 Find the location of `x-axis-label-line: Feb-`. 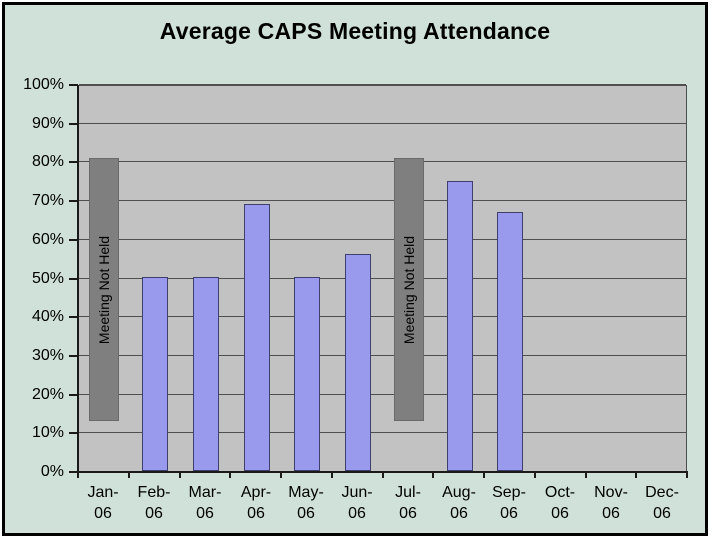

x-axis-label-line: Feb- is located at coordinates (154, 492).